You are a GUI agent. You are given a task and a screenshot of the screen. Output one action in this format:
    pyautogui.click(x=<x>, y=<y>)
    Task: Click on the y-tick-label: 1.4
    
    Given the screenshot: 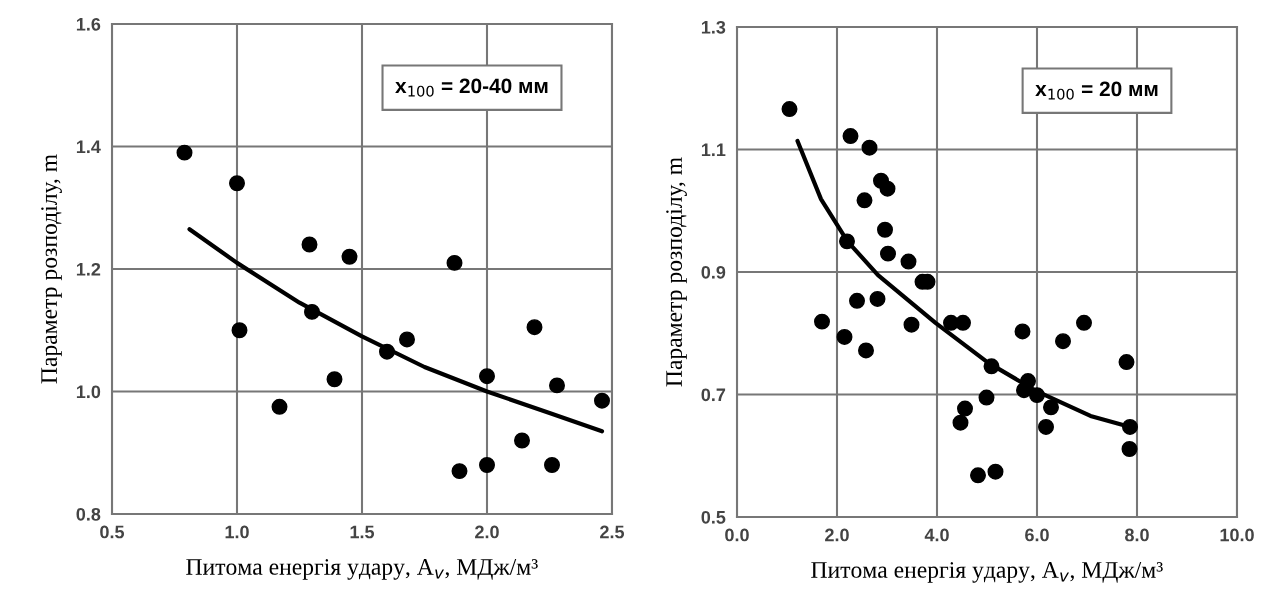 What is the action you would take?
    pyautogui.click(x=88, y=147)
    